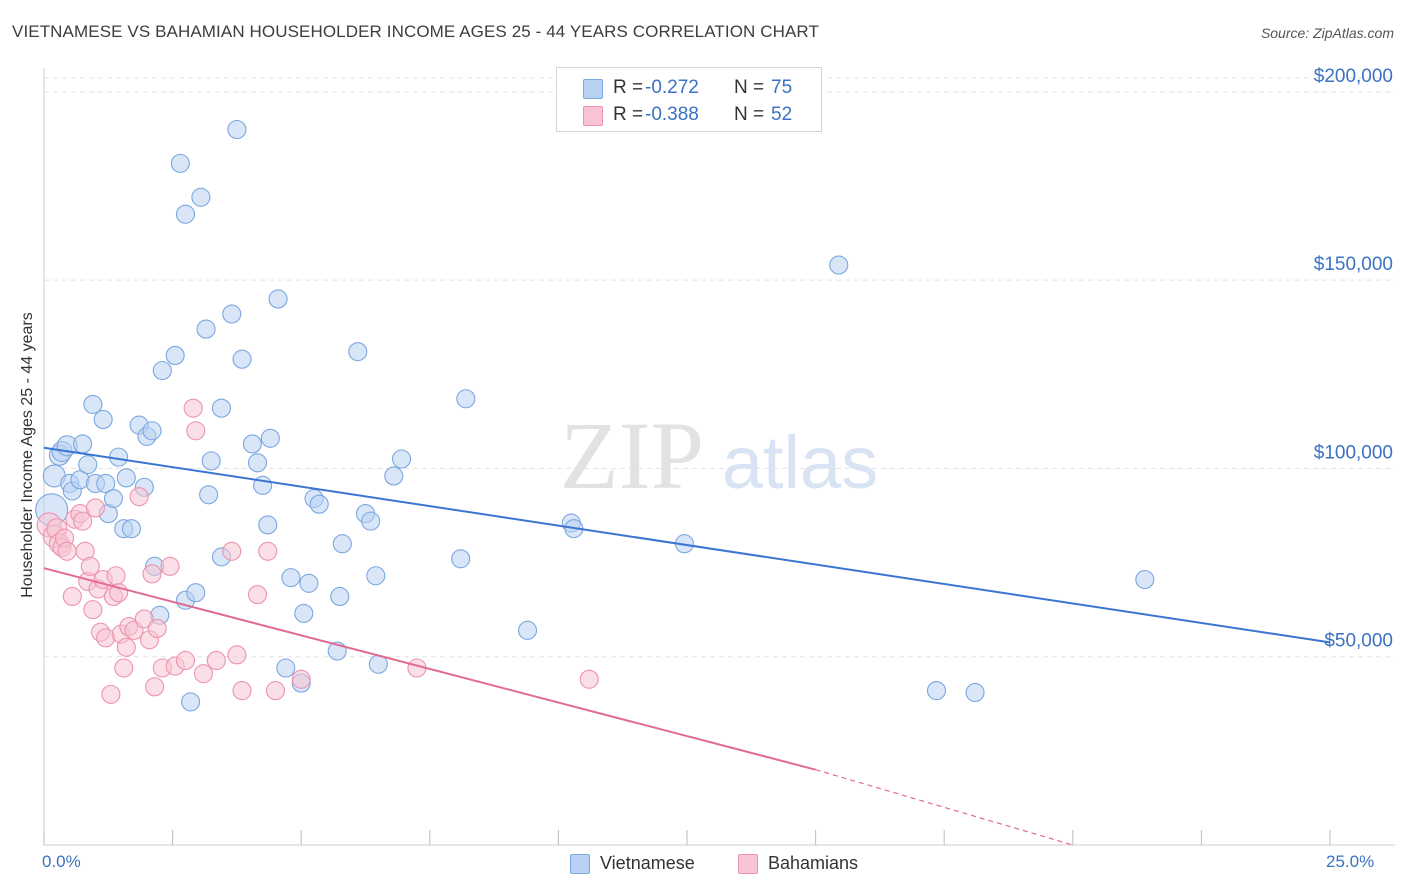 This screenshot has height=892, width=1406. I want to click on y-tick-label: $200,000, so click(1353, 76).